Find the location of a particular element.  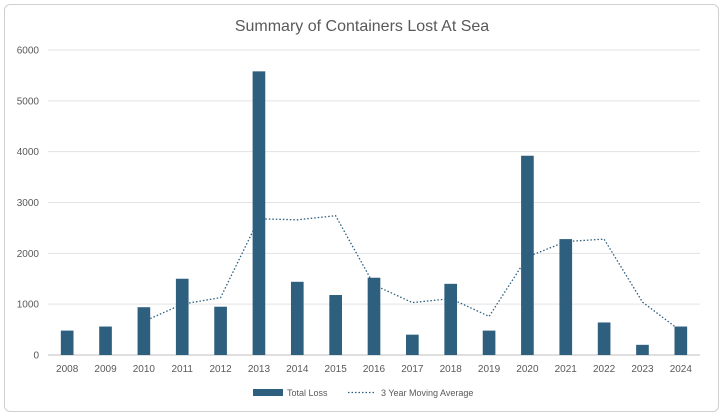

x-tick-label: 2008 is located at coordinates (67, 369).